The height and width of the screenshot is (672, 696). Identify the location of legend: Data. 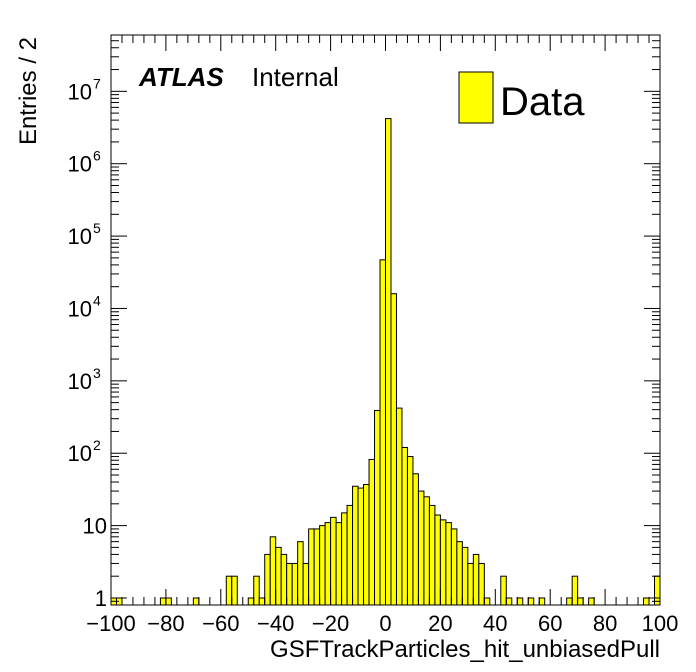
(521, 97).